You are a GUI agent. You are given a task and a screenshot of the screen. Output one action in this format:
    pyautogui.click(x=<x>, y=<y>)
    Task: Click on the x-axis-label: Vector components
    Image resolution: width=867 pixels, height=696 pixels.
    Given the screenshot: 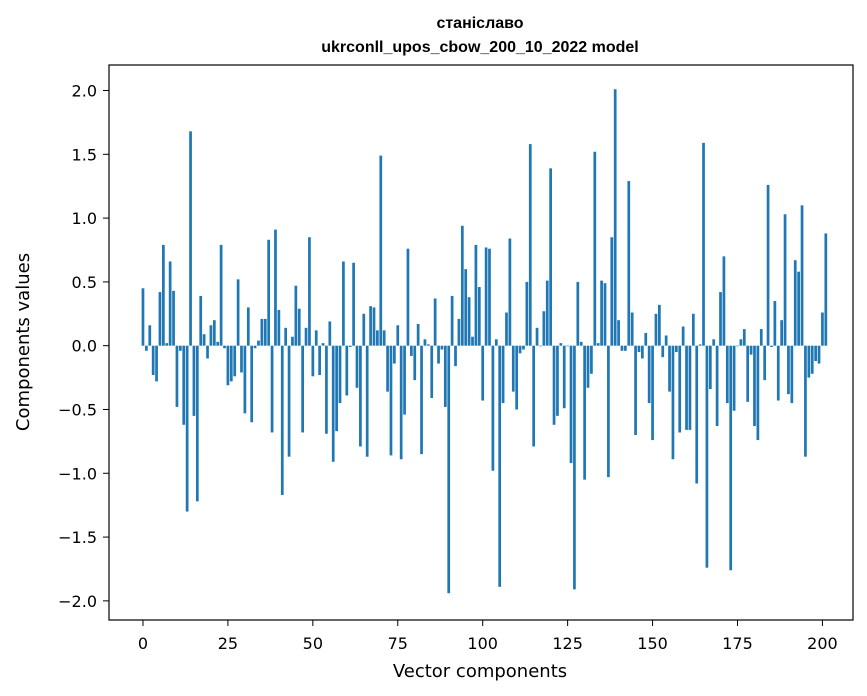 What is the action you would take?
    pyautogui.click(x=480, y=671)
    